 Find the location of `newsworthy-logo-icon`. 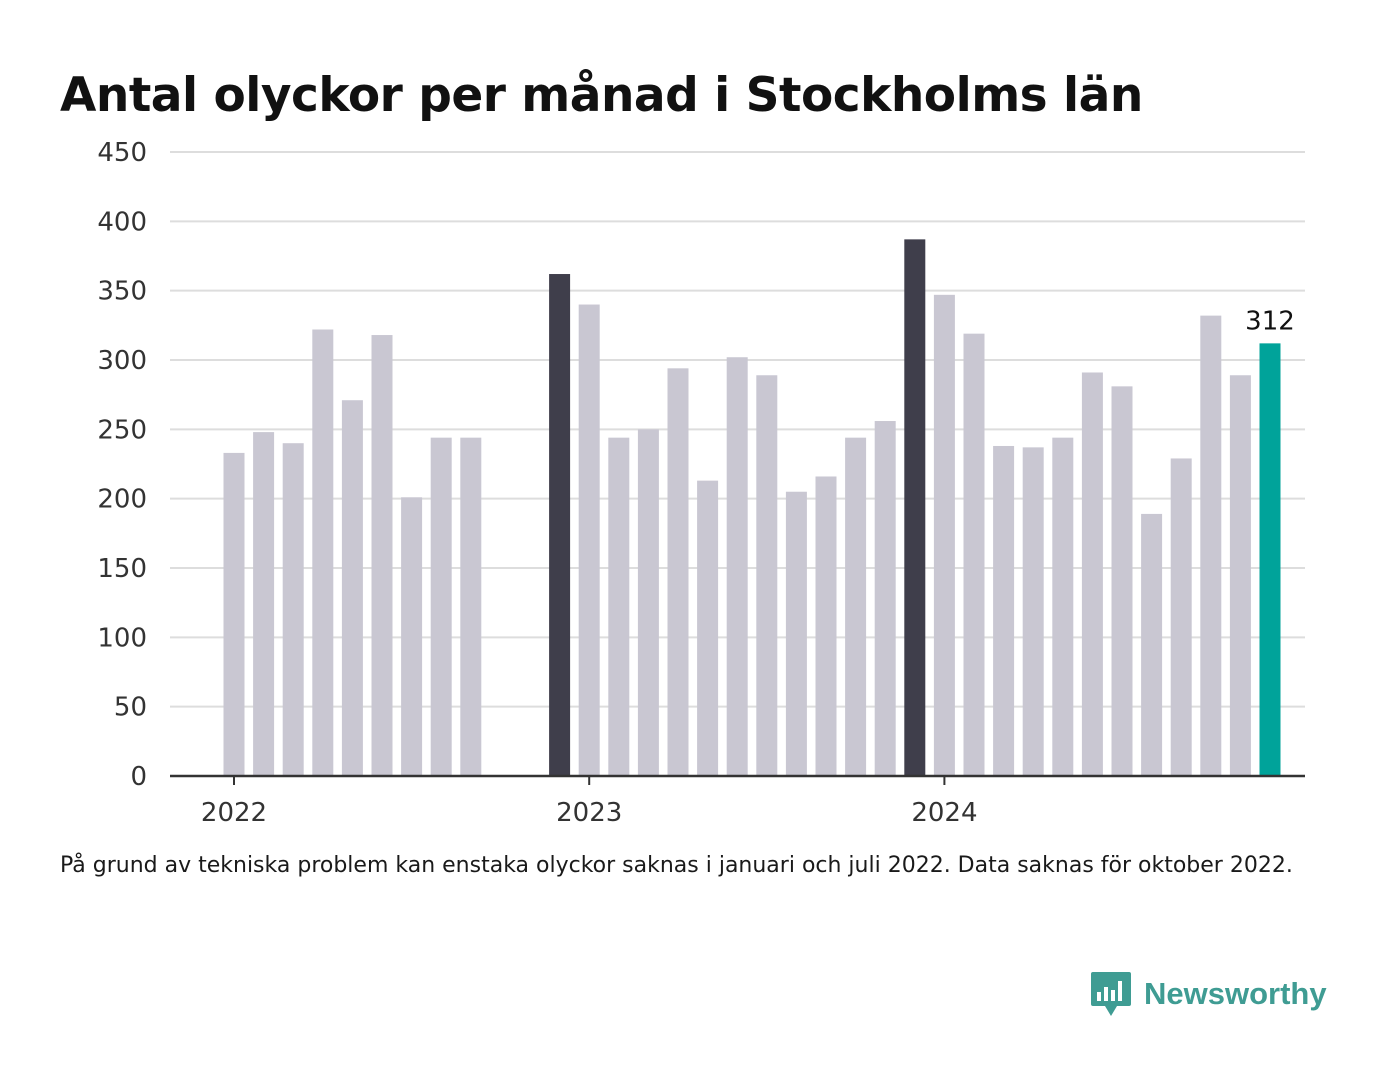

newsworthy-logo-icon is located at coordinates (1111, 994).